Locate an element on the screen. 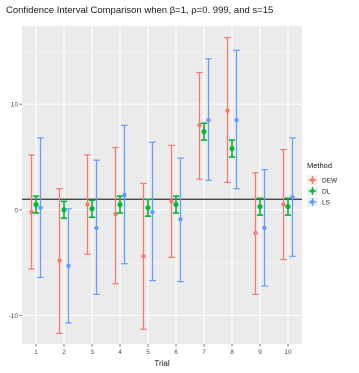 The height and width of the screenshot is (373, 359). x-tick-label: 2 is located at coordinates (64, 352).